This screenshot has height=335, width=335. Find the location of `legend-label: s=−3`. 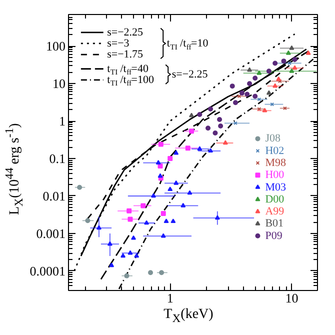

legend-label: s=−3 is located at coordinates (118, 43).